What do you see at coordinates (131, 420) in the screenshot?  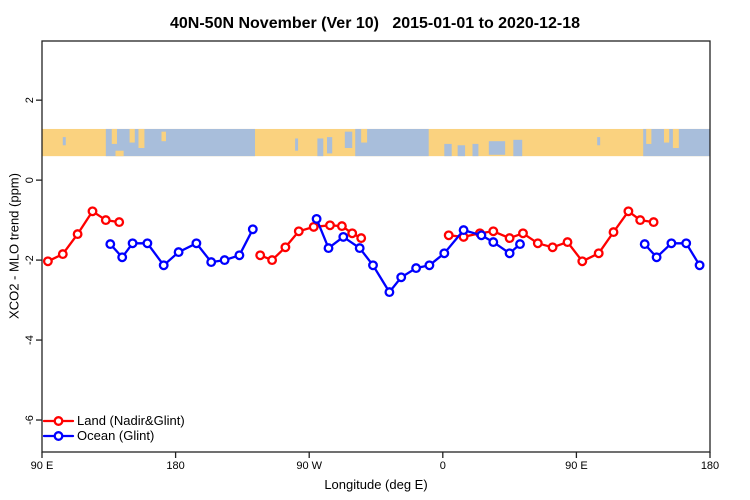 I see `legend-label-land: Land (Nadir&Glint)` at bounding box center [131, 420].